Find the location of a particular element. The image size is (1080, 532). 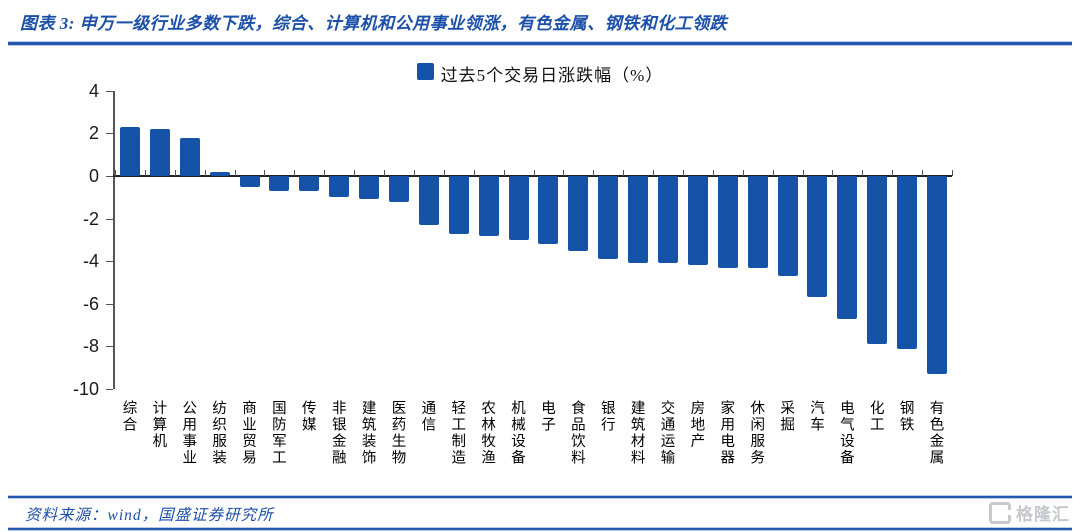

x-axis-label: 钢铁 is located at coordinates (905, 416).